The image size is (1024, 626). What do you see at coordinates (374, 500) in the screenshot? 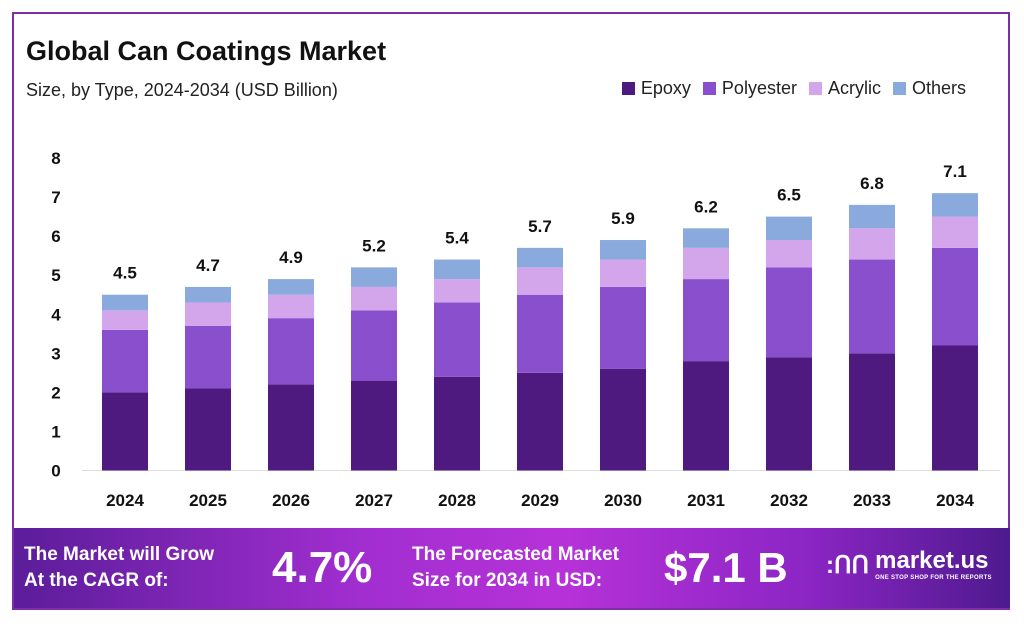
I see `x-tick-label: 2027` at bounding box center [374, 500].